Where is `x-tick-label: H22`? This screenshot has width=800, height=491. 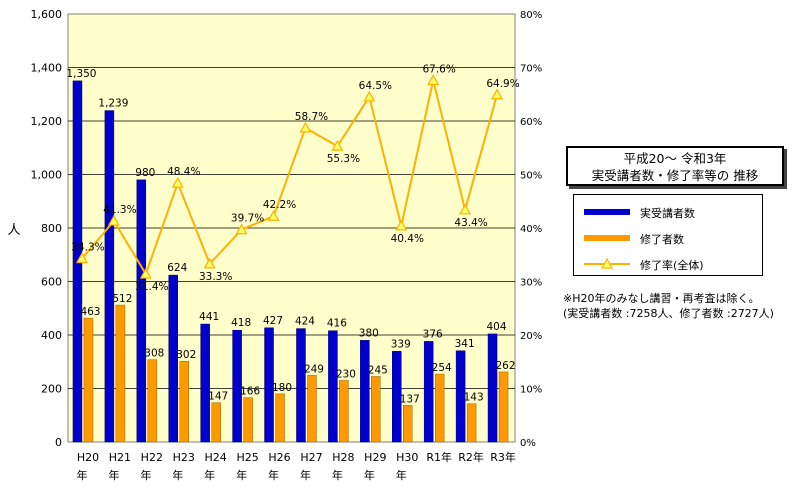 x-tick-label: H22 is located at coordinates (152, 457).